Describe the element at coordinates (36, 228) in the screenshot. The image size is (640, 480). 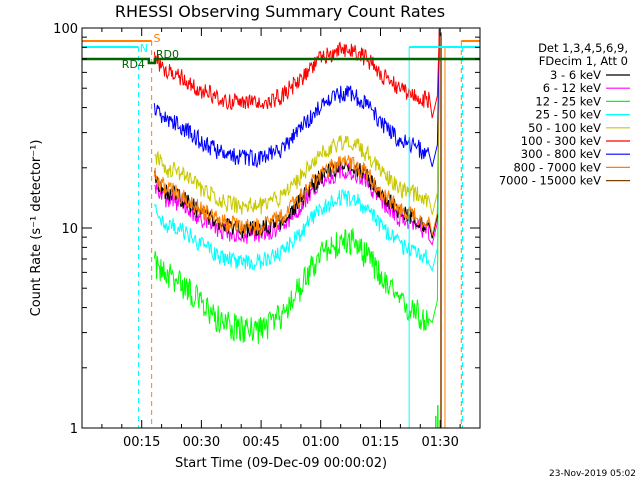
I see `y-axis-label: Count Rate (s⁻¹ detector⁻¹)` at that location.